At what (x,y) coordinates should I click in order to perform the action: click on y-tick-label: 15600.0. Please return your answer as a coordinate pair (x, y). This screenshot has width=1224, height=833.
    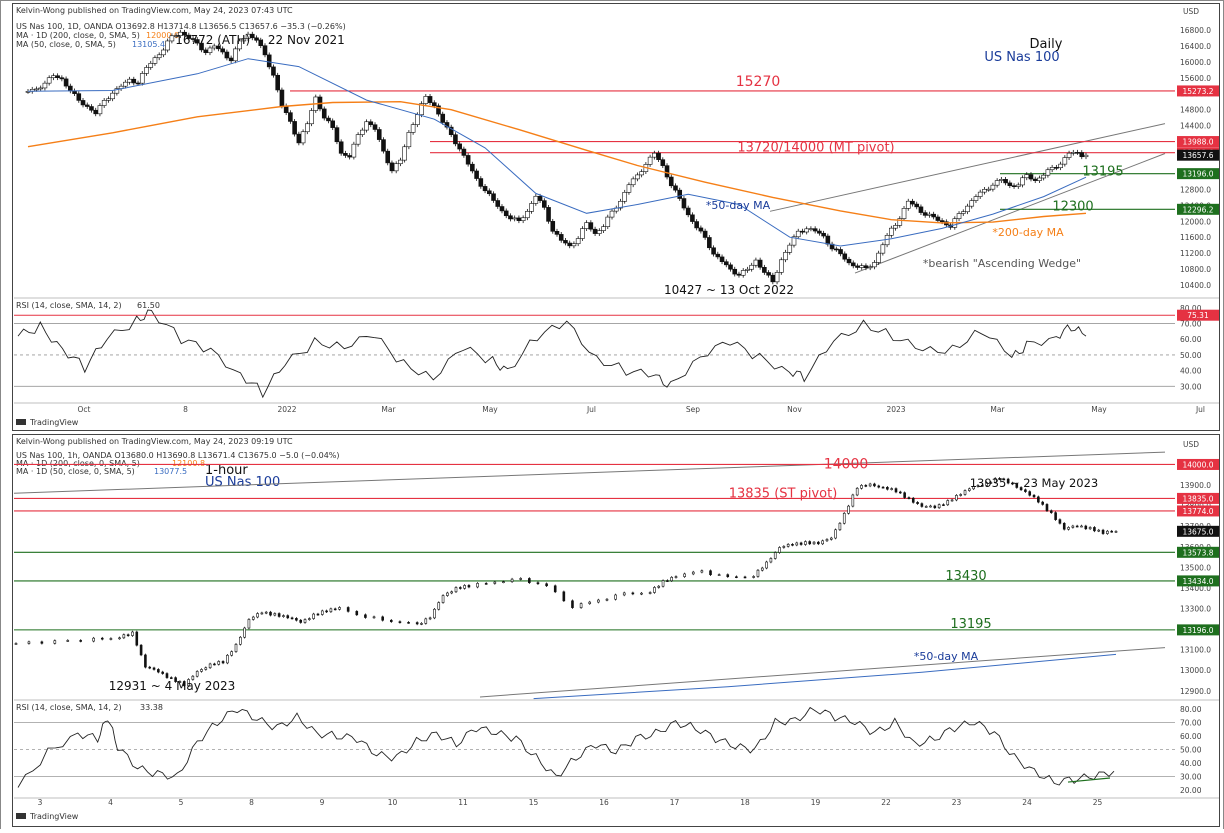
    Looking at the image, I should click on (1195, 78).